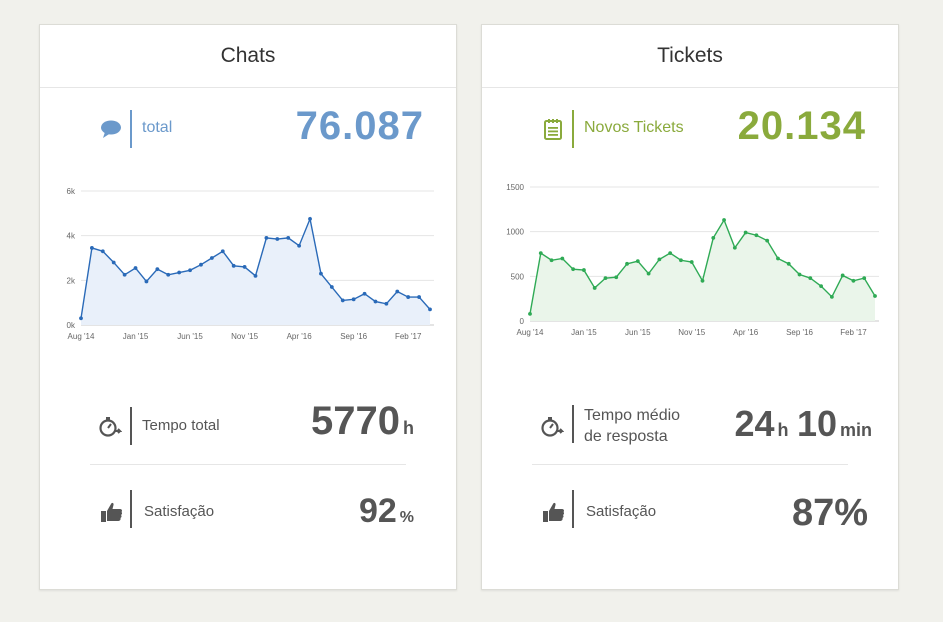 This screenshot has height=622, width=943. Describe the element at coordinates (690, 425) in the screenshot. I see `tickets-time-metric: Tempo médio de resposta 24 h 10 min` at that location.